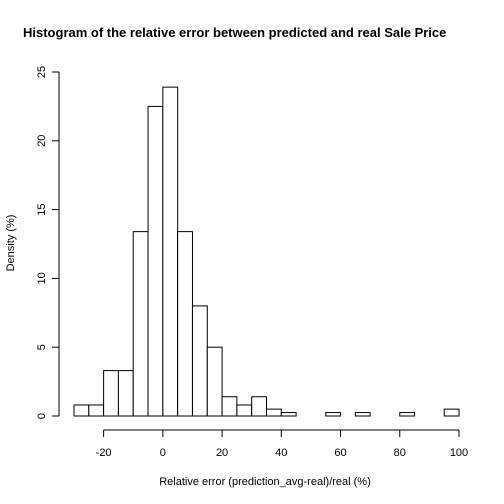 This screenshot has height=504, width=504. What do you see at coordinates (459, 453) in the screenshot?
I see `x-tick-label: 100` at bounding box center [459, 453].